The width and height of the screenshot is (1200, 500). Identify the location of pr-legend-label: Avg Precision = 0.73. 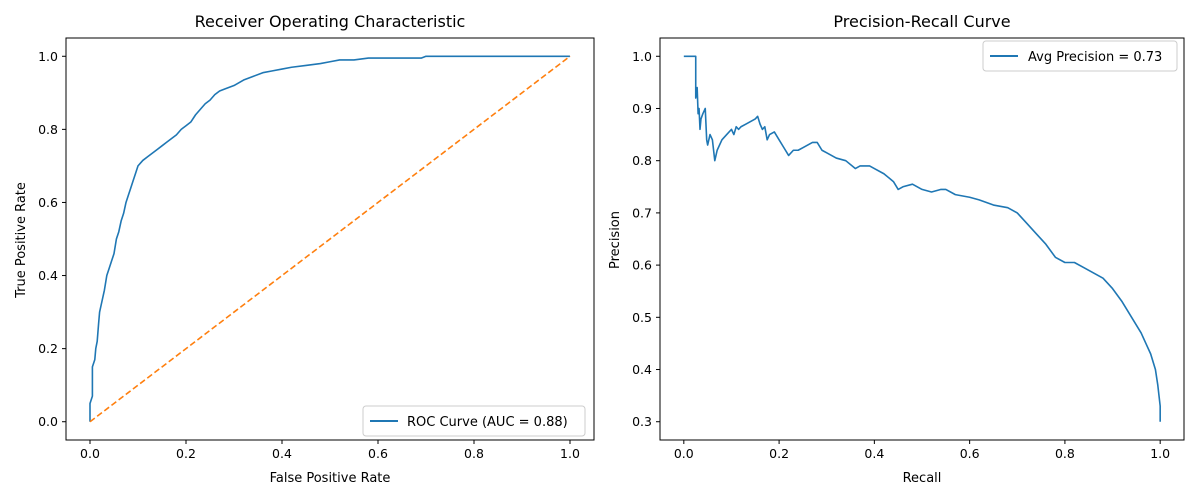
(1095, 57).